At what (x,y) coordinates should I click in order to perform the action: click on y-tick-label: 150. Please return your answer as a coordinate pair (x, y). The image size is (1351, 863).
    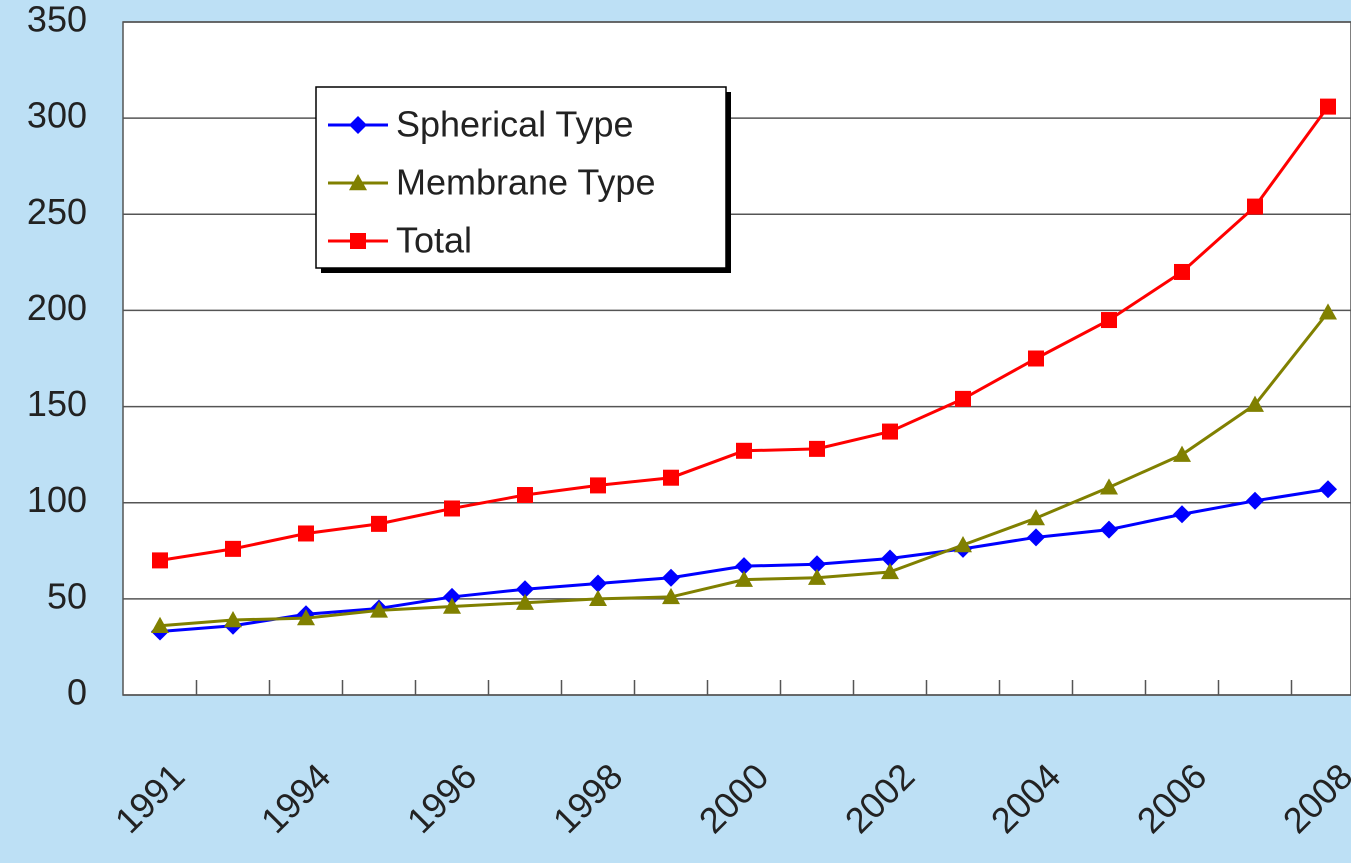
    Looking at the image, I should click on (57, 403).